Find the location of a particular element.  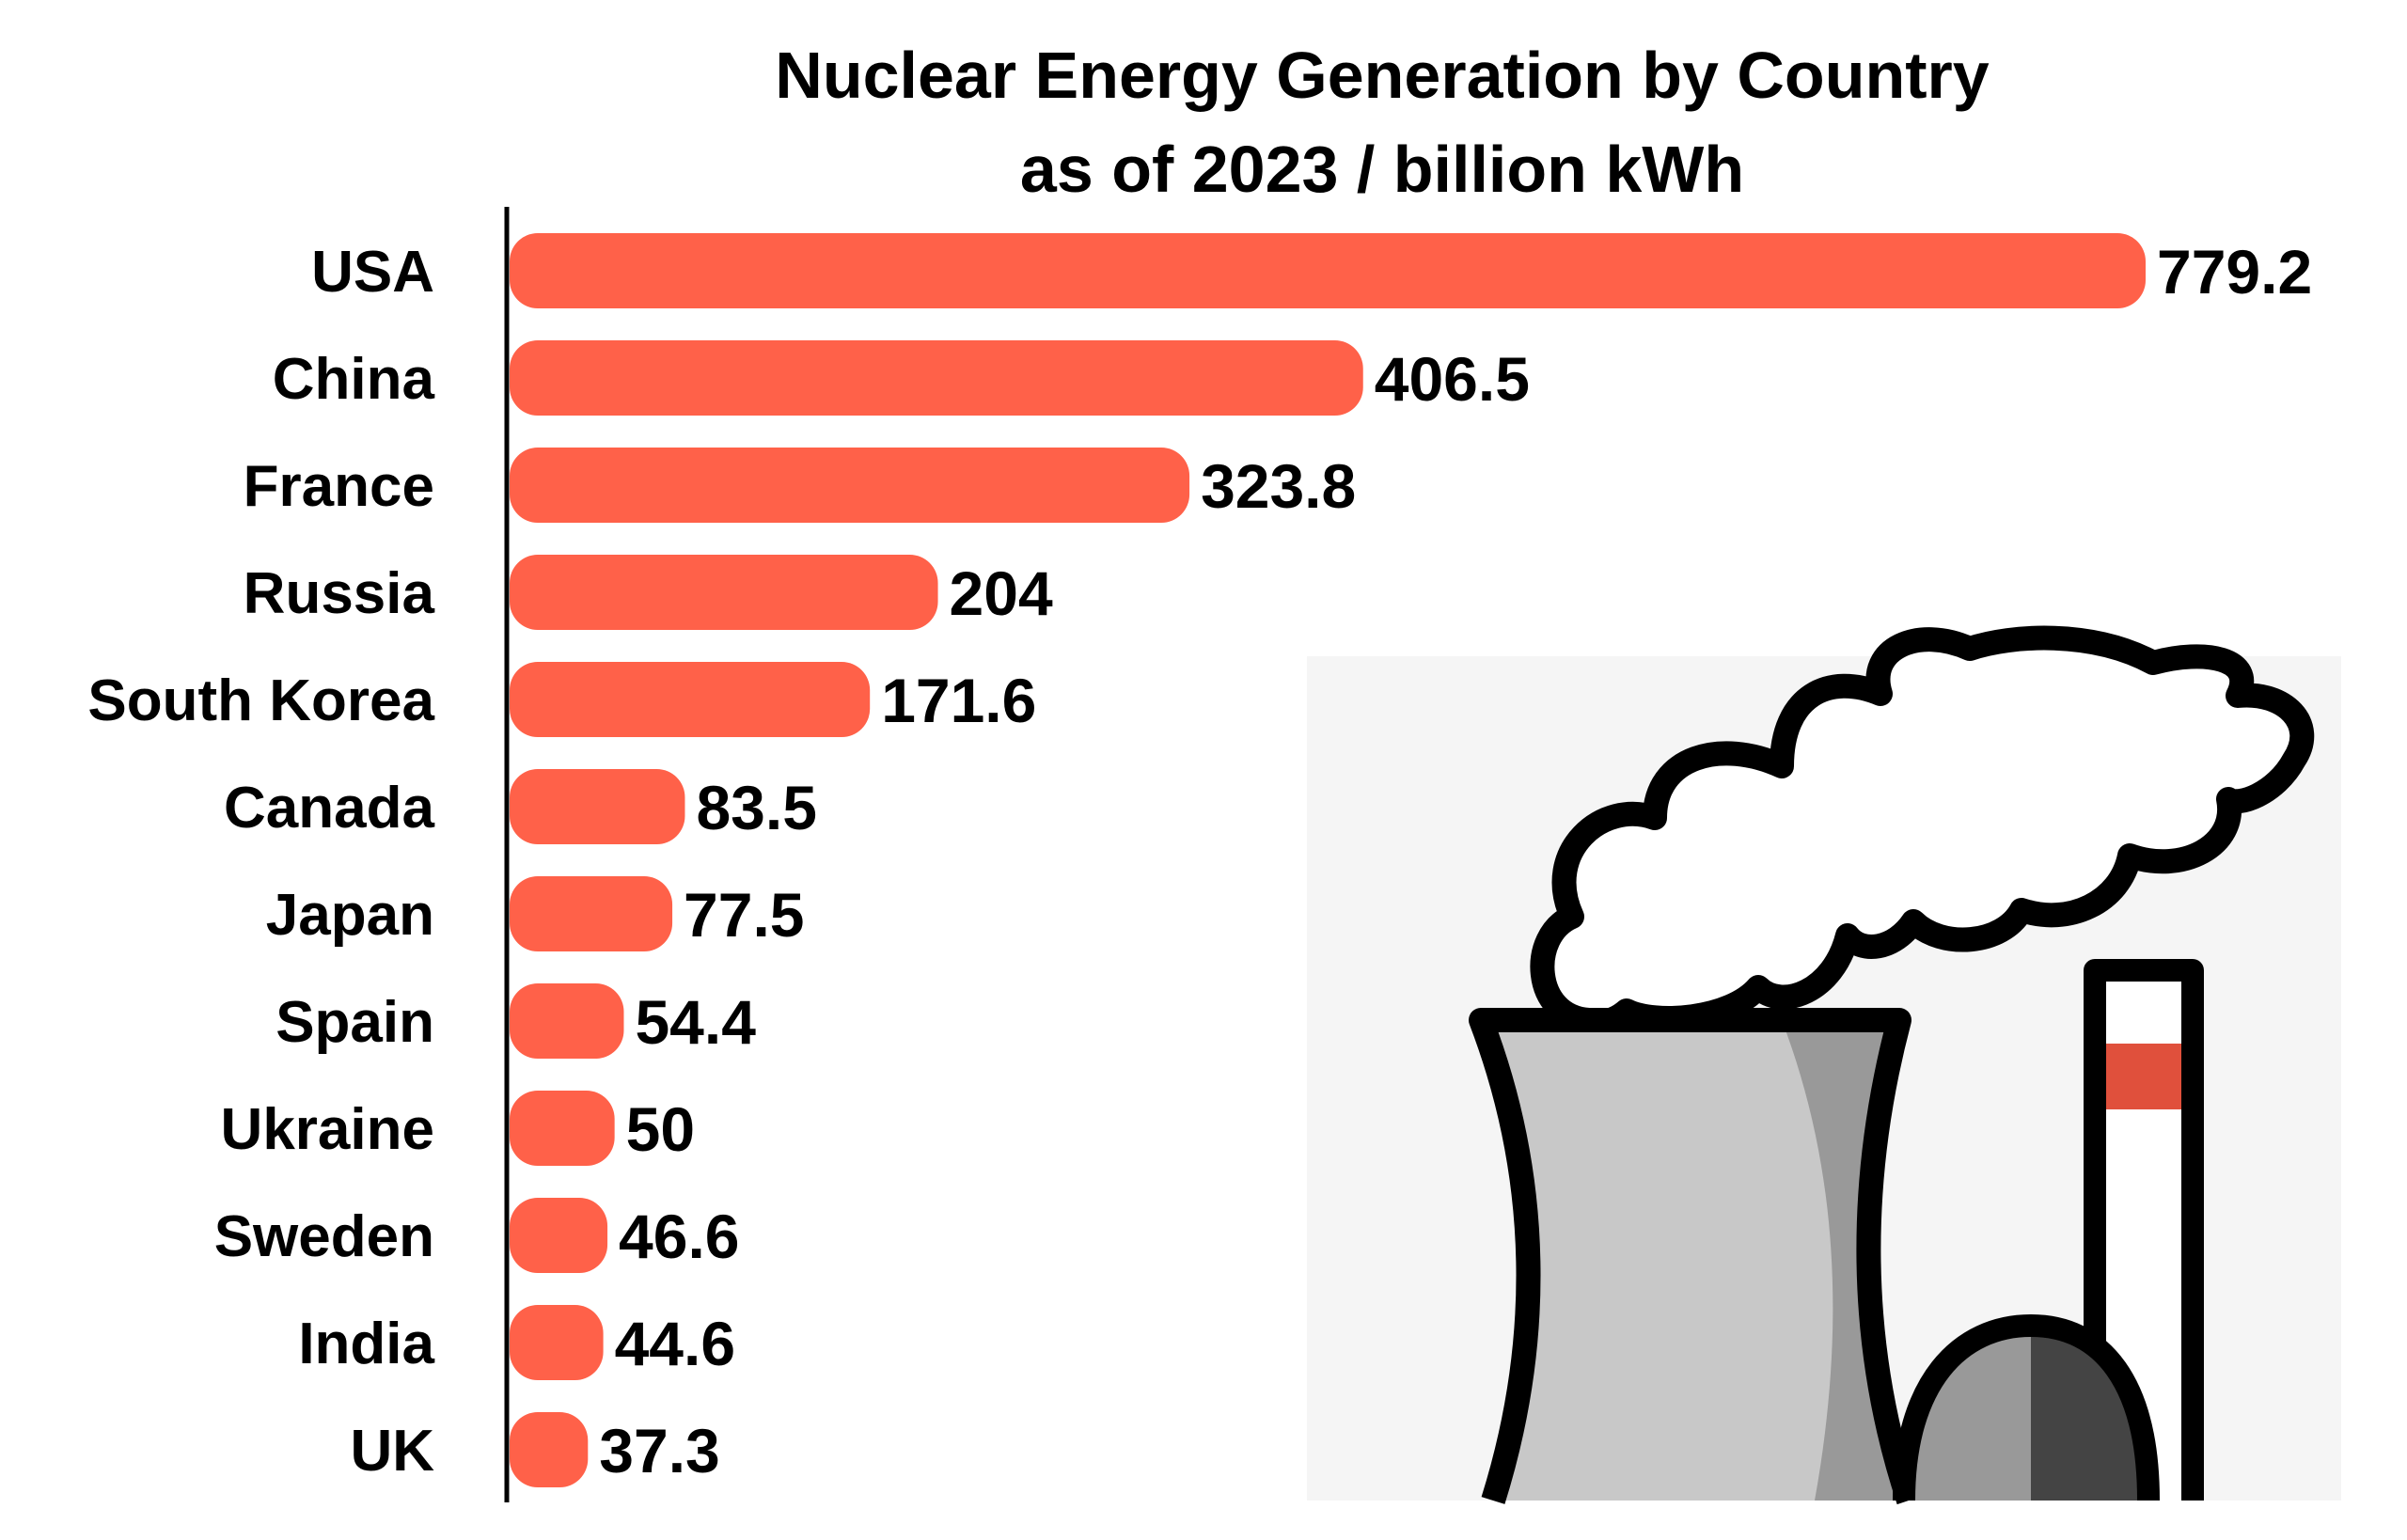

category-label: India is located at coordinates (366, 1344).